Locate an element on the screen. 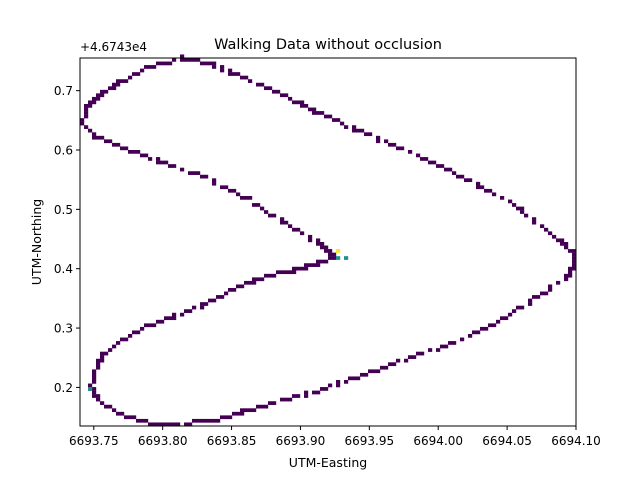 The width and height of the screenshot is (640, 480). y-axis: 0.2 0.3 0.4 0.5 0.6 0.7 is located at coordinates (67, 239).